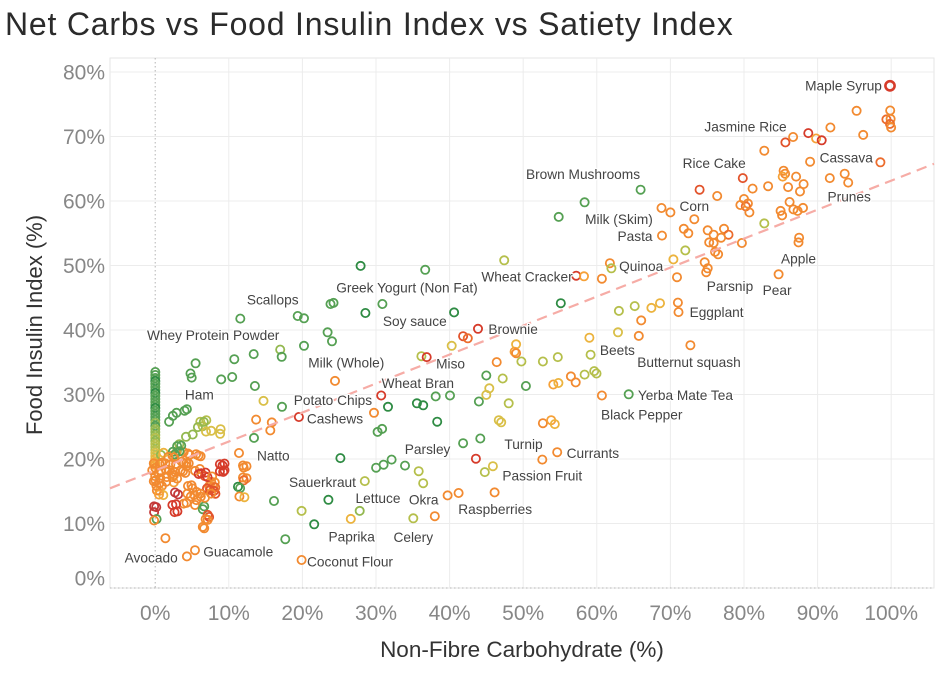  Describe the element at coordinates (891, 613) in the screenshot. I see `svg-text: 100%` at that location.